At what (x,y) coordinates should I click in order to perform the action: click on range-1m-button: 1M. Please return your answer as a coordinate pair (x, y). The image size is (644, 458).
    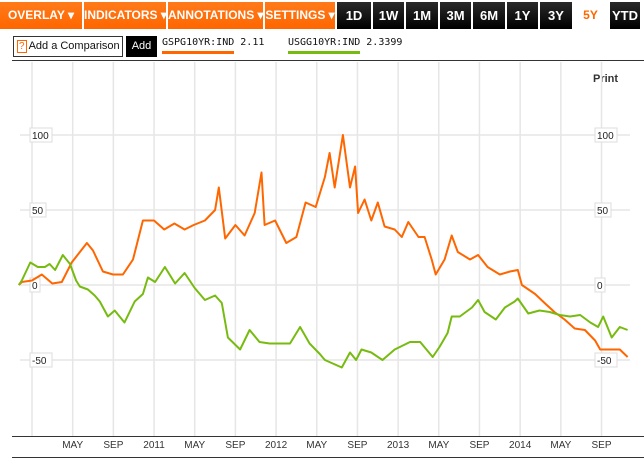
    Looking at the image, I should click on (422, 15).